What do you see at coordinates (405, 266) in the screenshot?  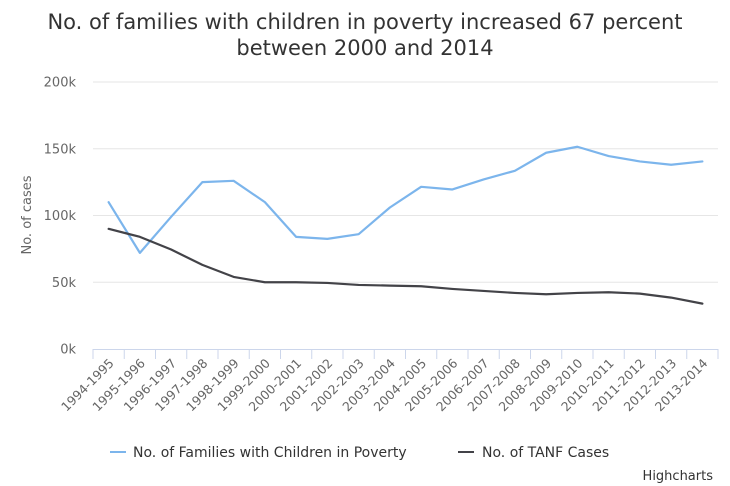 I see `series-line-tanf` at bounding box center [405, 266].